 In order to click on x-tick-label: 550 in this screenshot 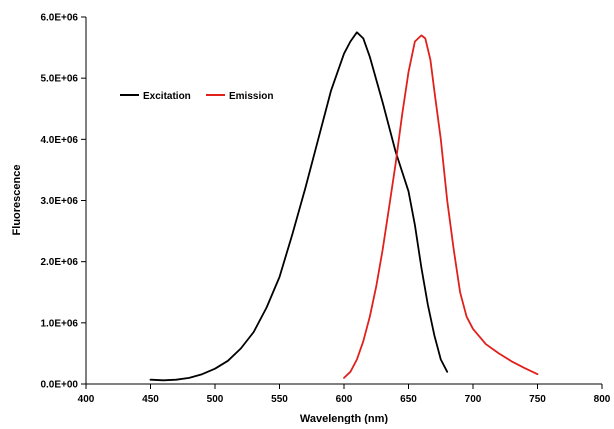, I will do `click(279, 399)`.